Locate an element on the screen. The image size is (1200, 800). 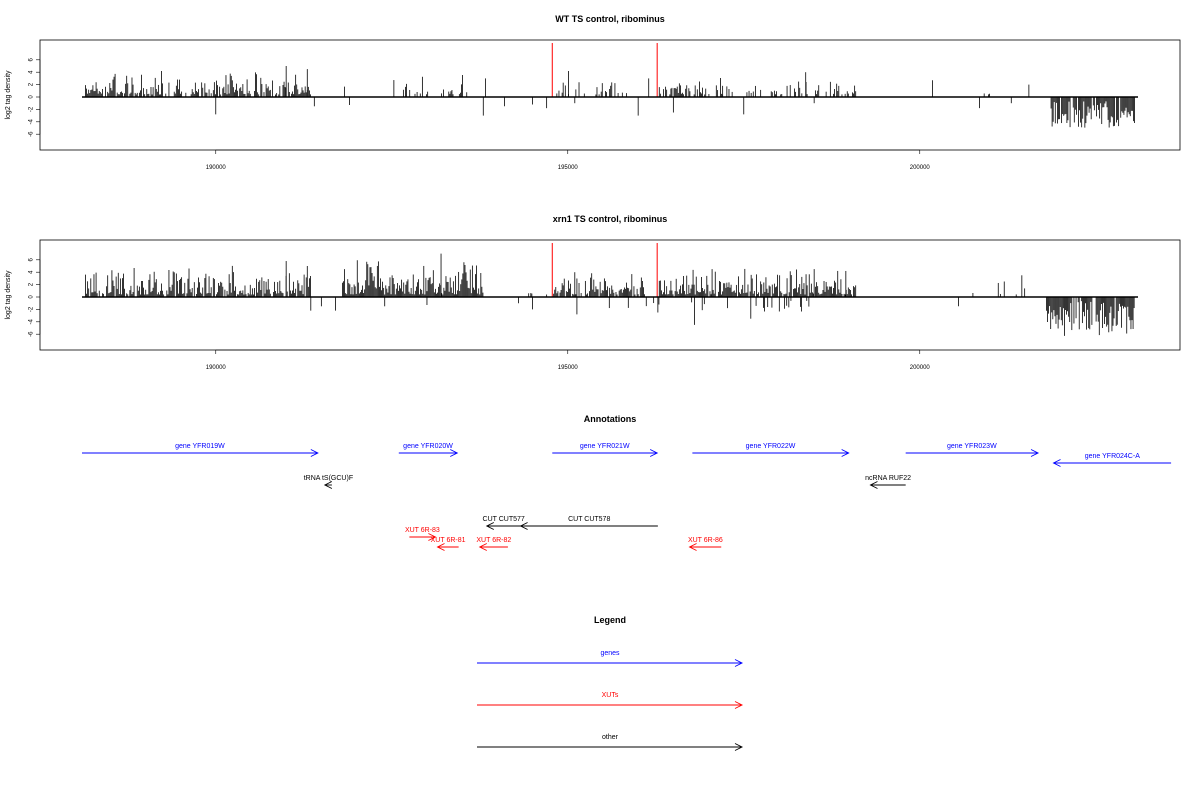
annotation-feature: ncRNA RUF22 is located at coordinates (888, 482).